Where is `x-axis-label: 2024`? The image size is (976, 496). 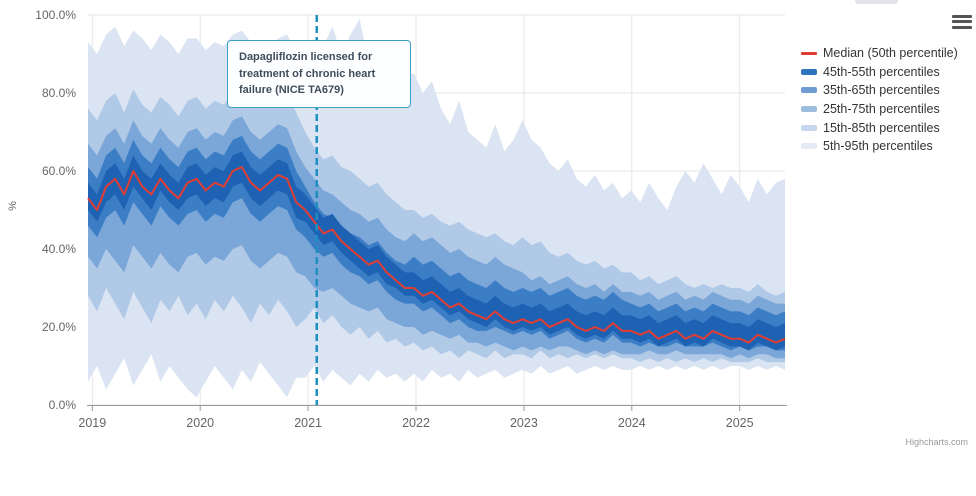 x-axis-label: 2024 is located at coordinates (632, 423).